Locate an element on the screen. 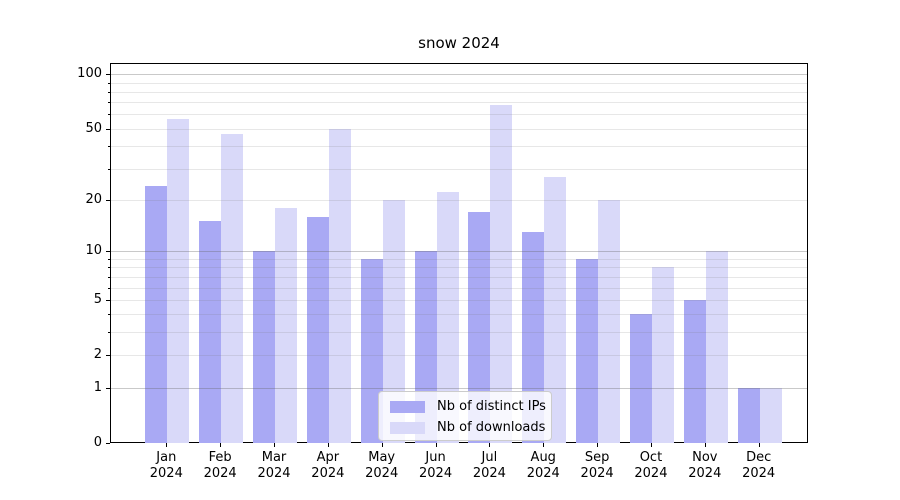 This screenshot has width=900, height=500. x-tick-label-nov-2024: Nov 2024 is located at coordinates (705, 465).